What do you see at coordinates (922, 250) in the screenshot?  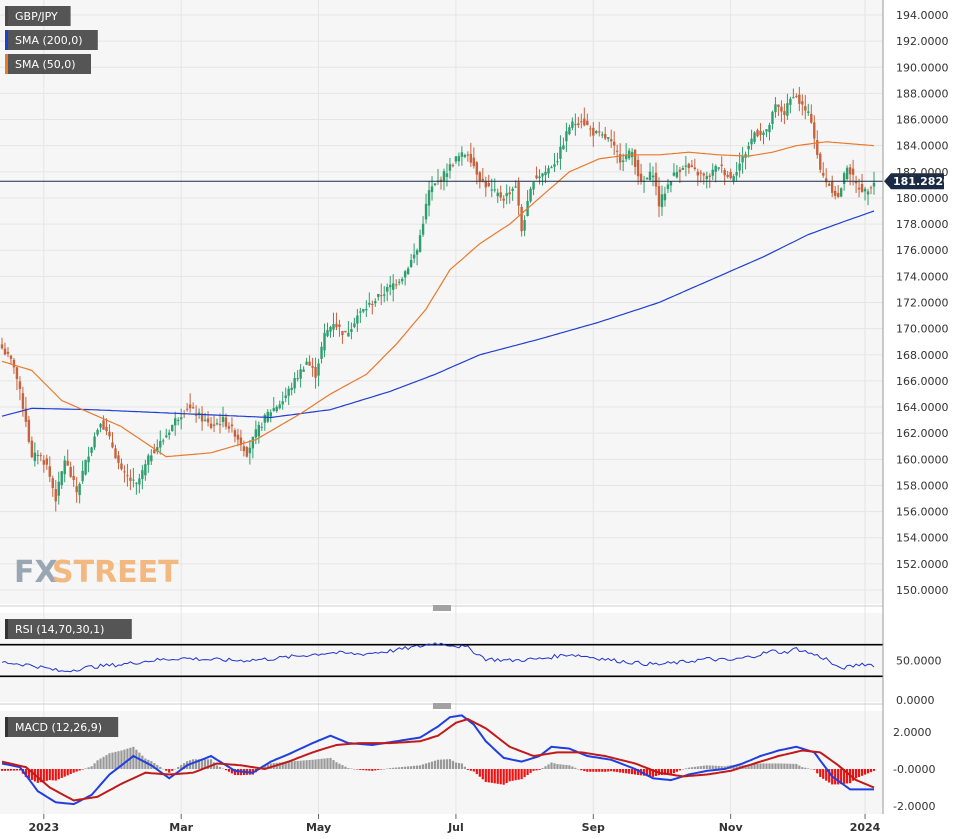 I see `y-tick-label: 176.0000` at bounding box center [922, 250].